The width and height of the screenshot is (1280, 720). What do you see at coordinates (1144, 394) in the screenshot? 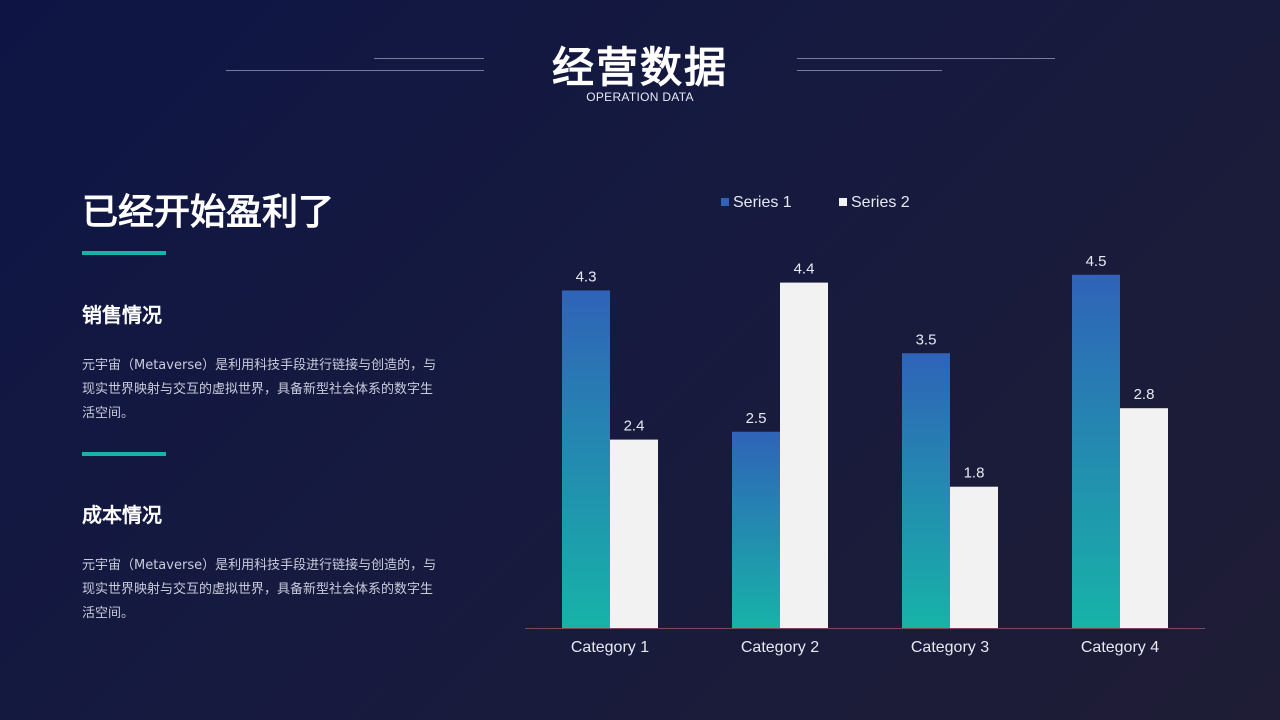
I see `data-label-series2-cat4: 2.8` at bounding box center [1144, 394].